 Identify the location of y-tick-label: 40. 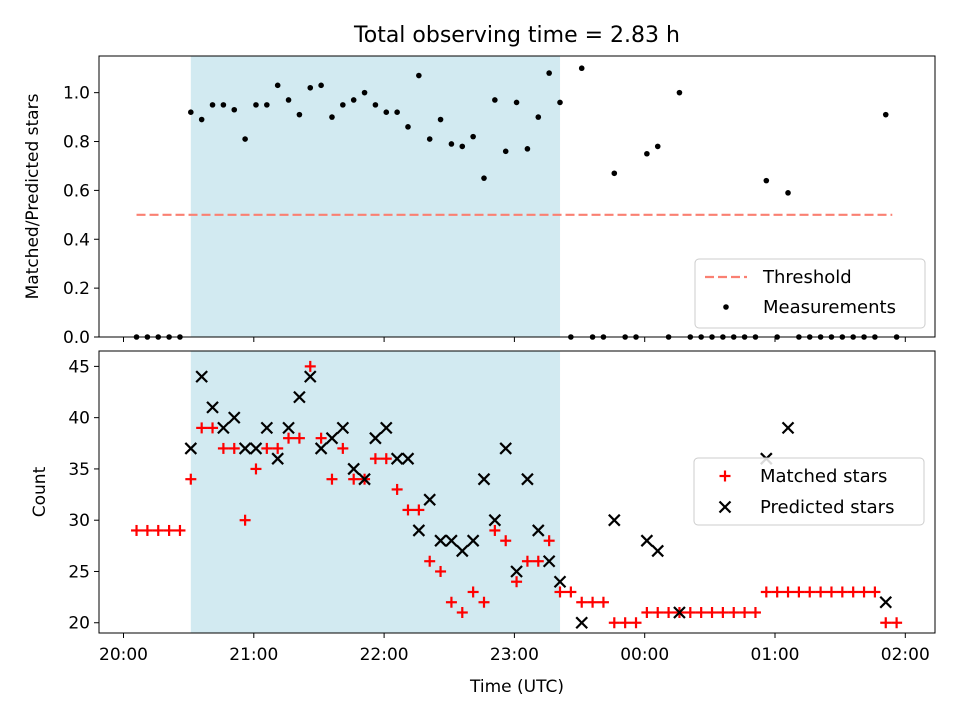
(79, 419).